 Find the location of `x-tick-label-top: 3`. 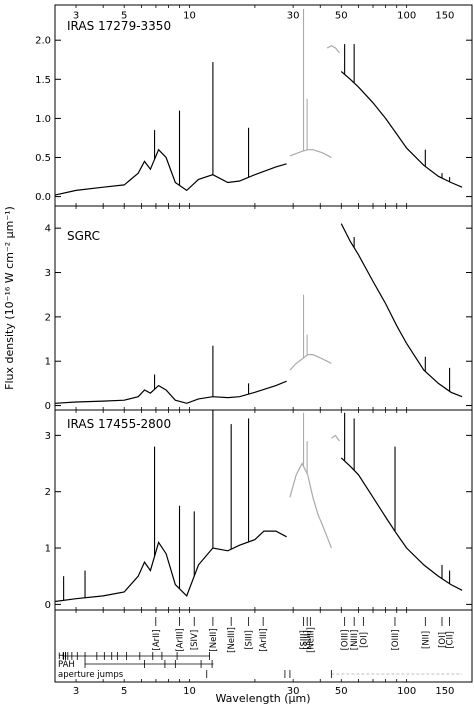

x-tick-label-top: 3 is located at coordinates (76, 15).